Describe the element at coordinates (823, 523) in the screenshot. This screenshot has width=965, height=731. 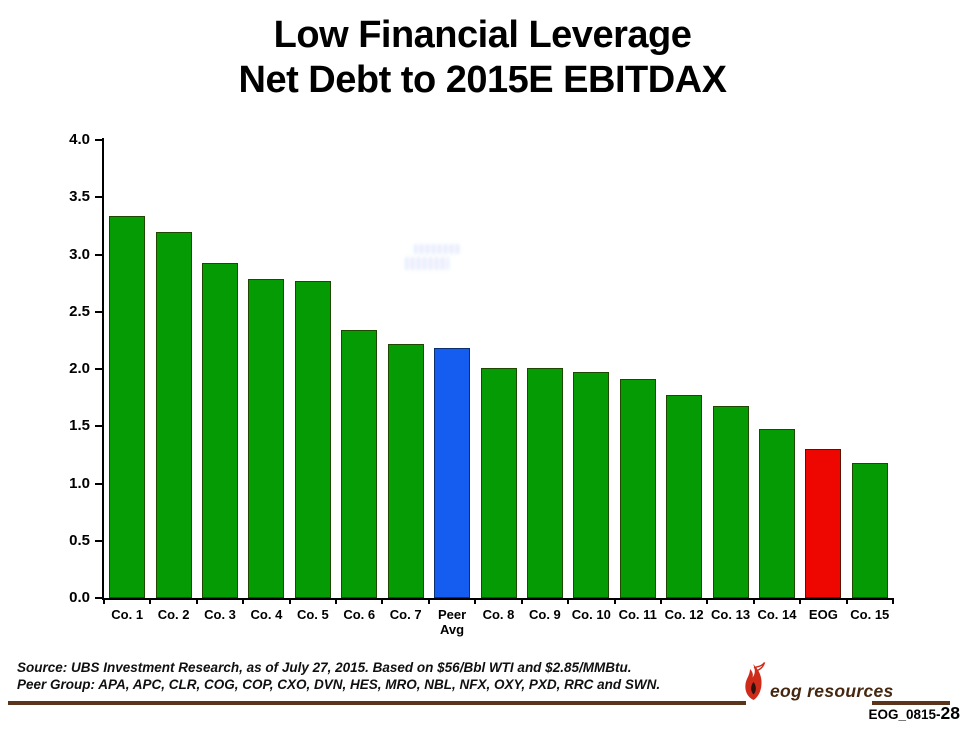
I see `bar-eog` at that location.